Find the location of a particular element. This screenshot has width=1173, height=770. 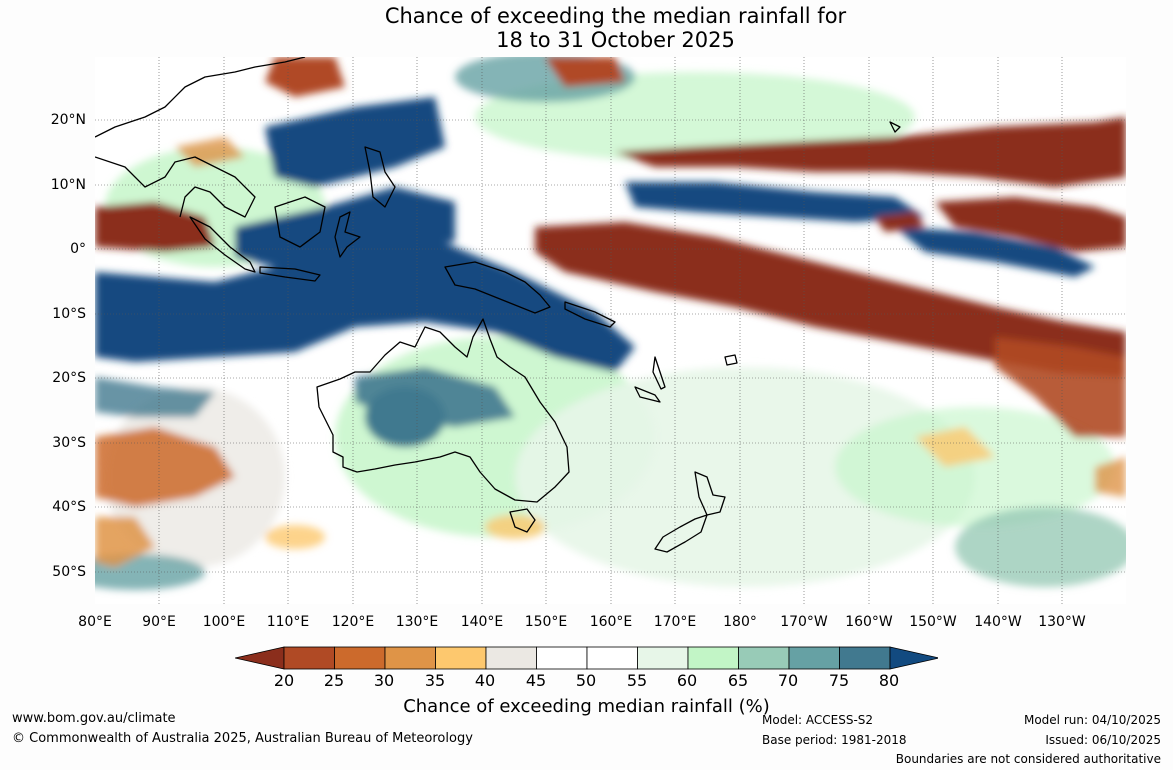

lon-label-150w: 150°W is located at coordinates (933, 622).